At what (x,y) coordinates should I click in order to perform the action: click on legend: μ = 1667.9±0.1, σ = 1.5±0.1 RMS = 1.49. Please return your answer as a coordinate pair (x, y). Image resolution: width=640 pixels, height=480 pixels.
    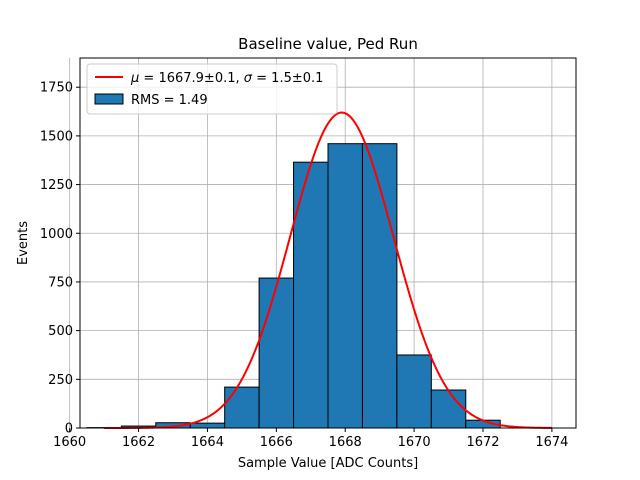
    Looking at the image, I should click on (212, 89).